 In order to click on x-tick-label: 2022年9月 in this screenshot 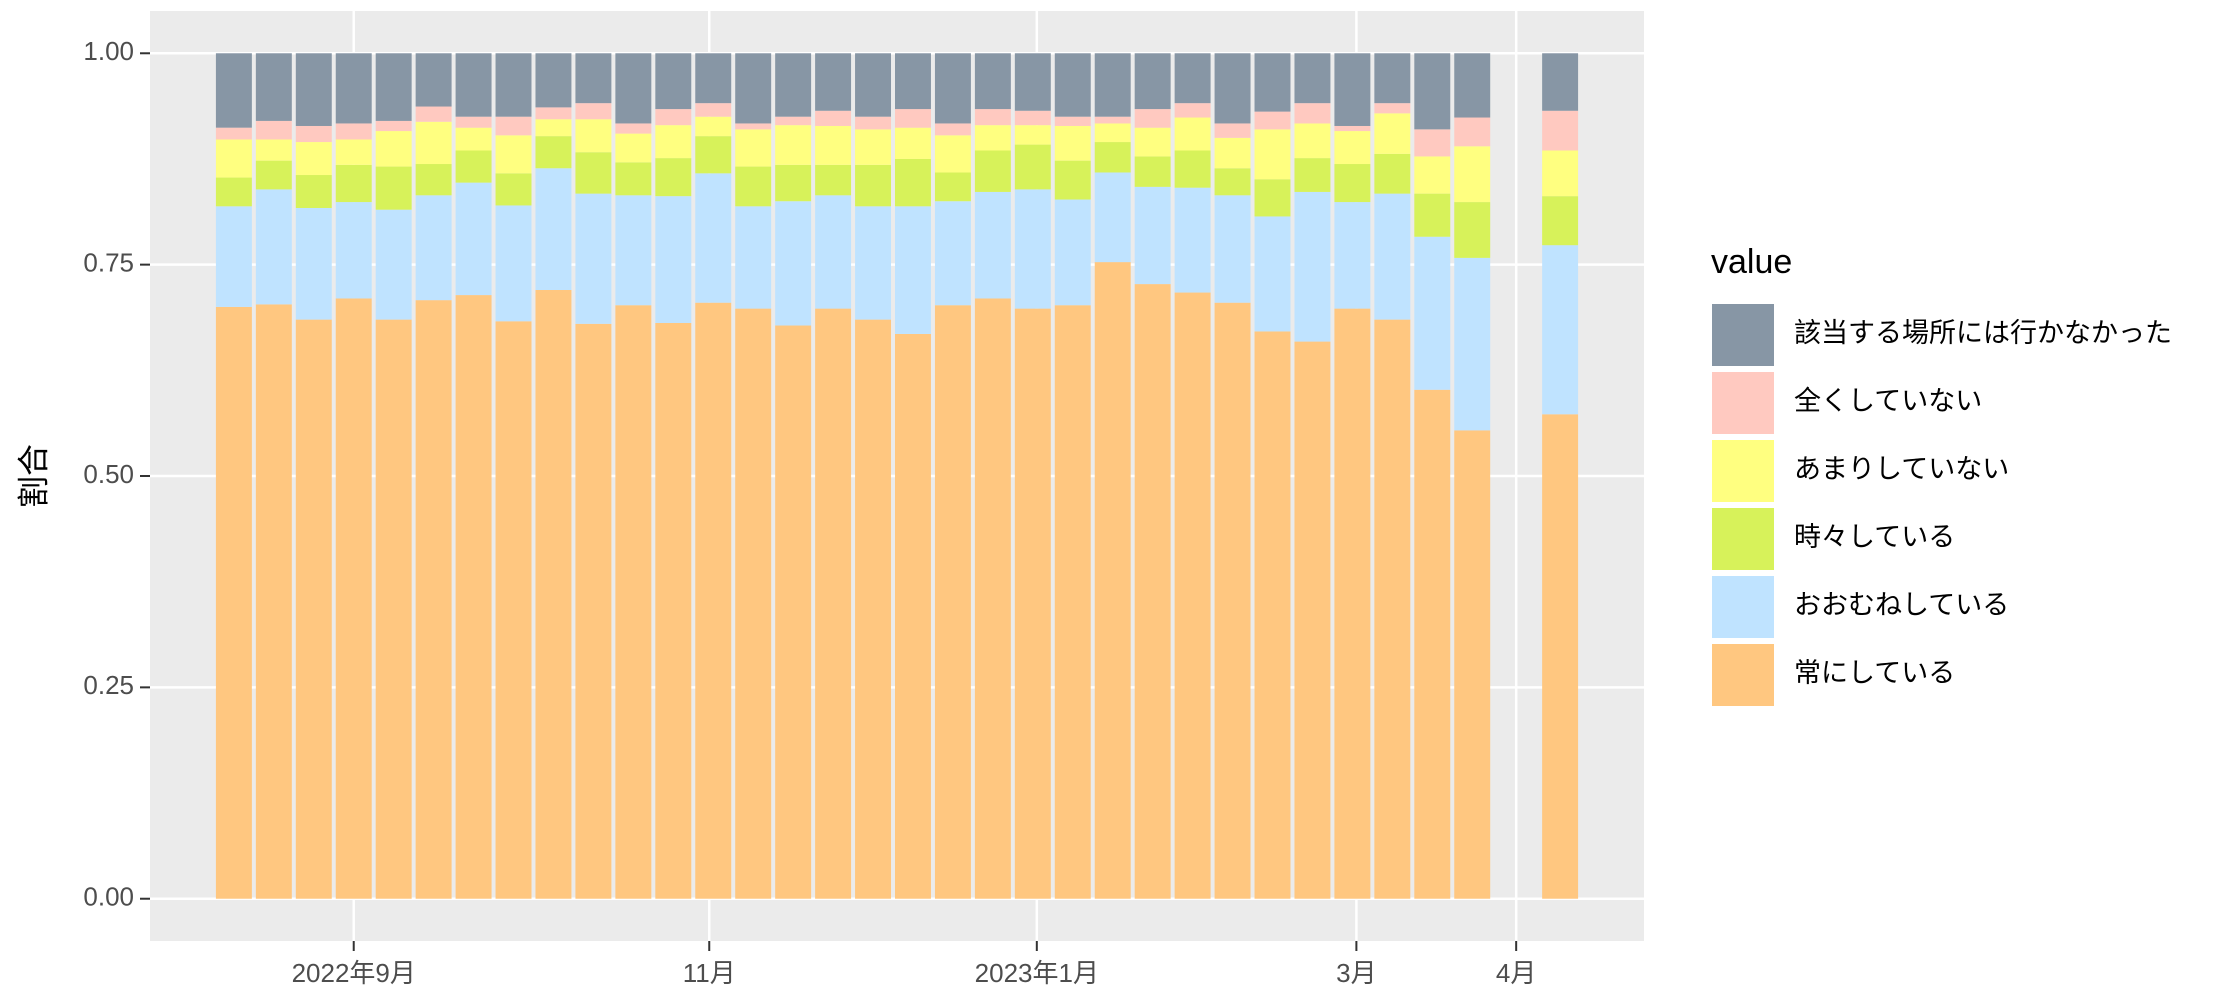, I will do `click(354, 973)`.